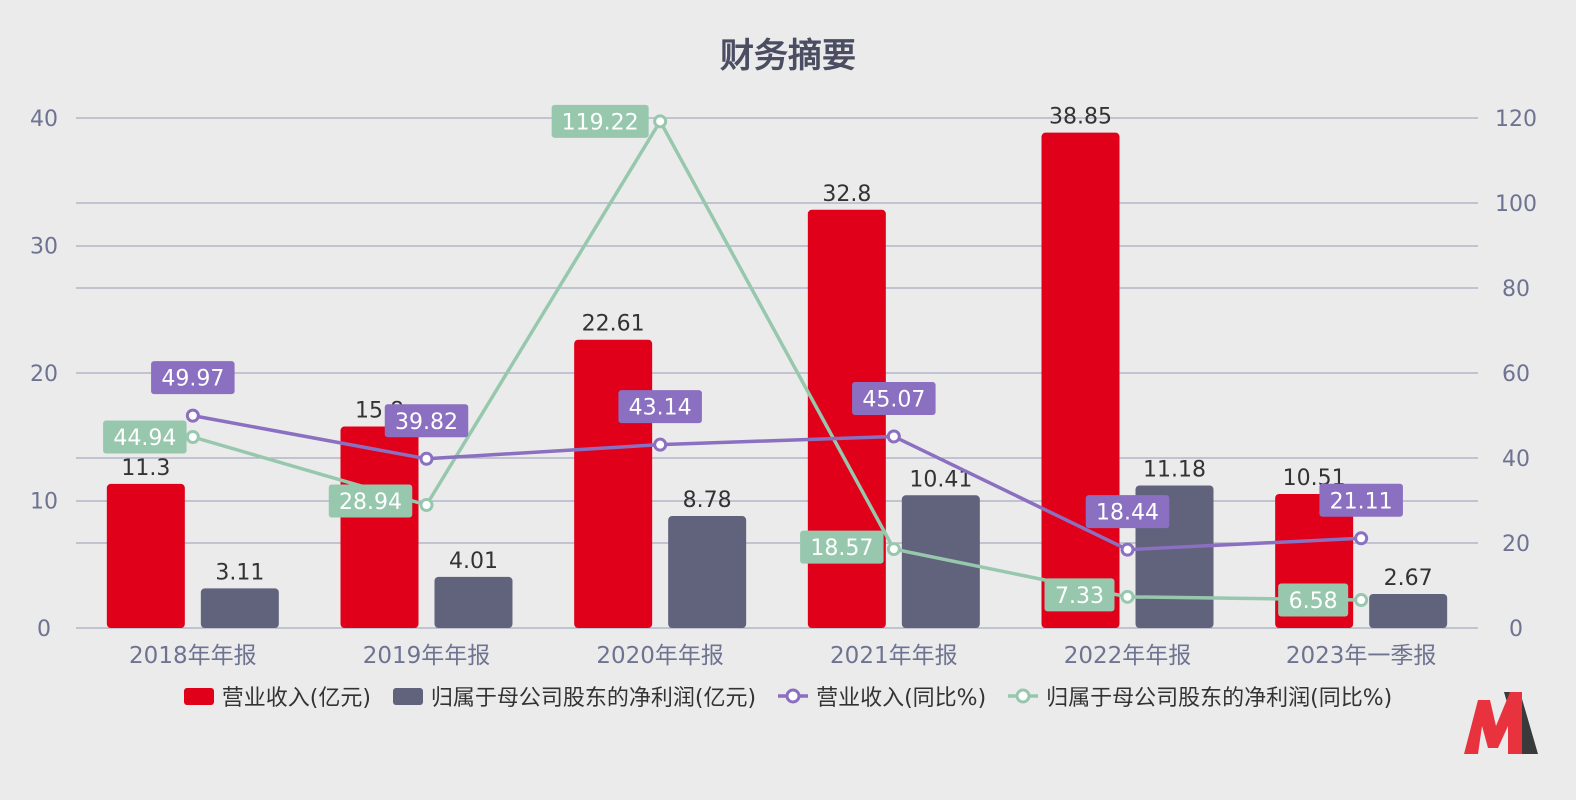 The image size is (1576, 800). What do you see at coordinates (44, 374) in the screenshot?
I see `left-axis-tick-label: 20` at bounding box center [44, 374].